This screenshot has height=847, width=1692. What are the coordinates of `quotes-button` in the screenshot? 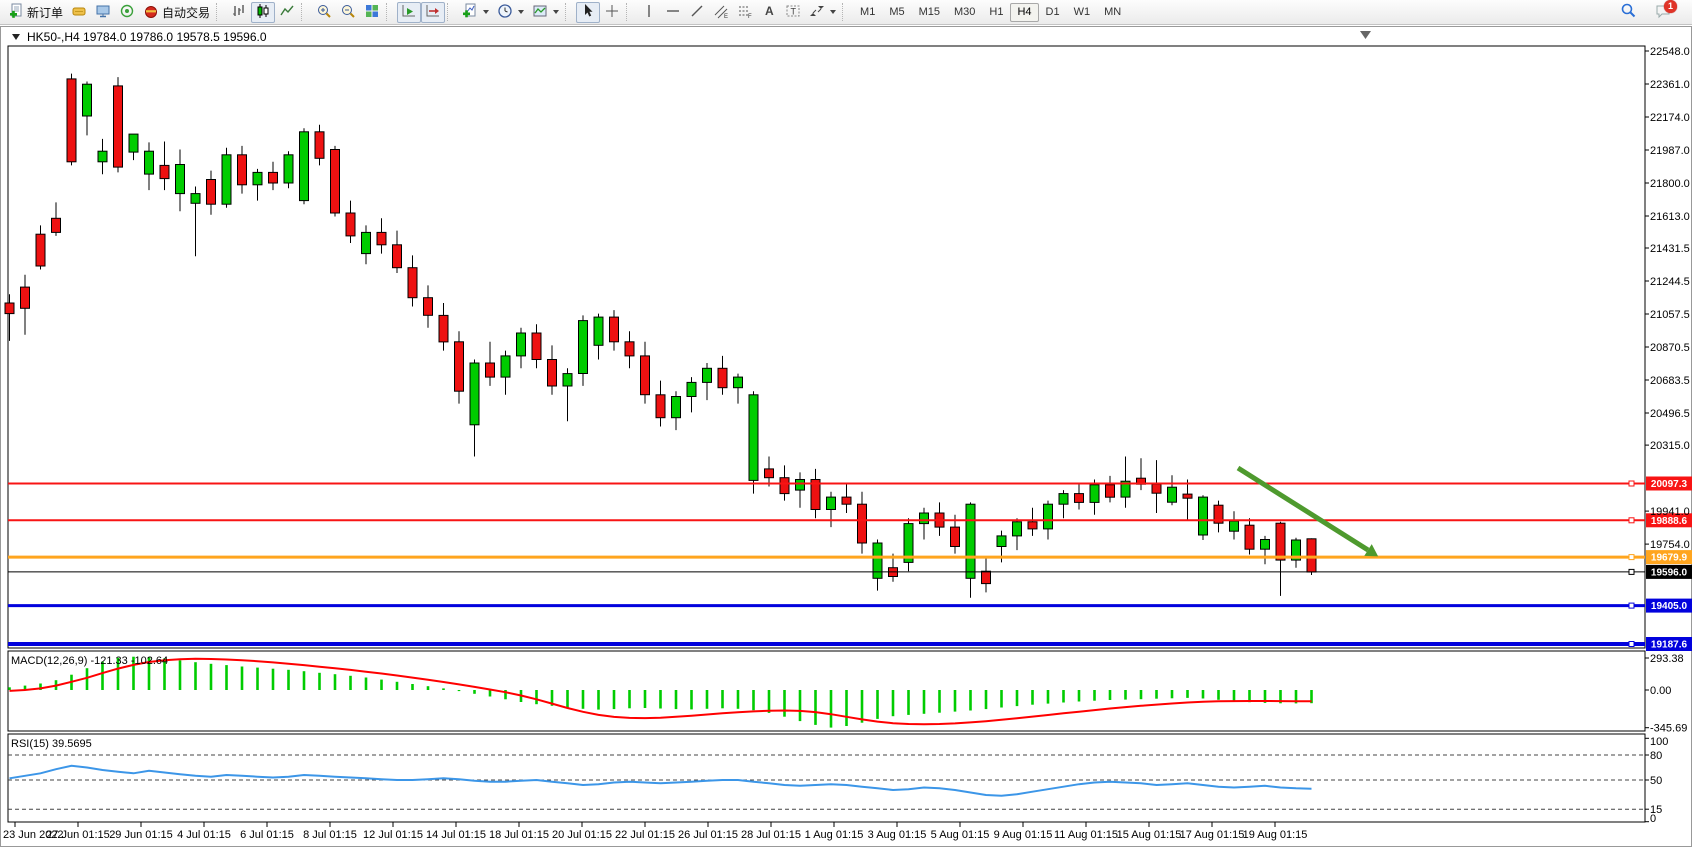 It's located at (79, 12).